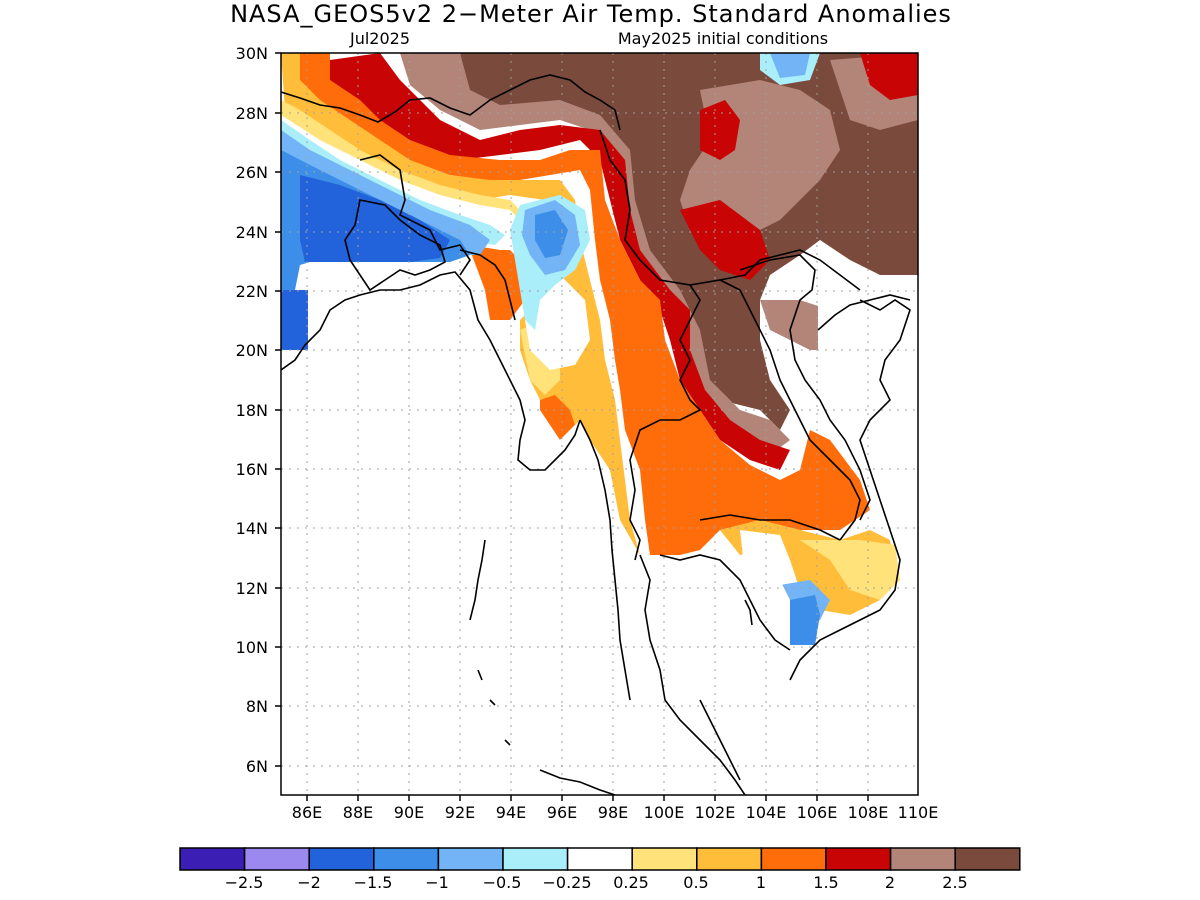 The image size is (1200, 900). I want to click on india-northeast-border, so click(415, 215).